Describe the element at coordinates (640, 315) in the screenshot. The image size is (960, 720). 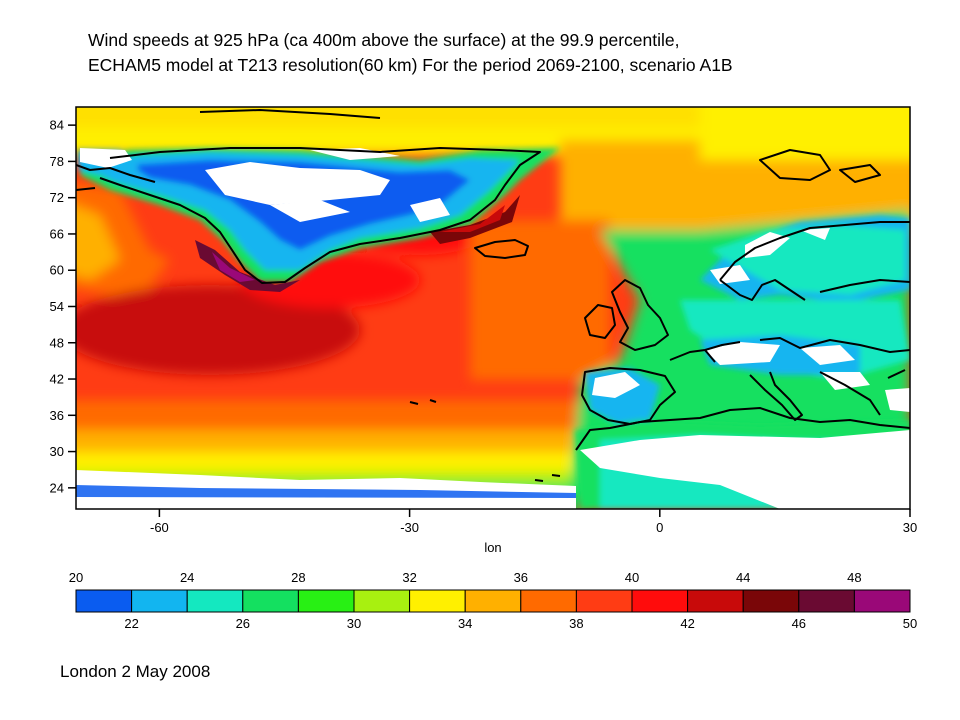
I see `britain-coast` at that location.